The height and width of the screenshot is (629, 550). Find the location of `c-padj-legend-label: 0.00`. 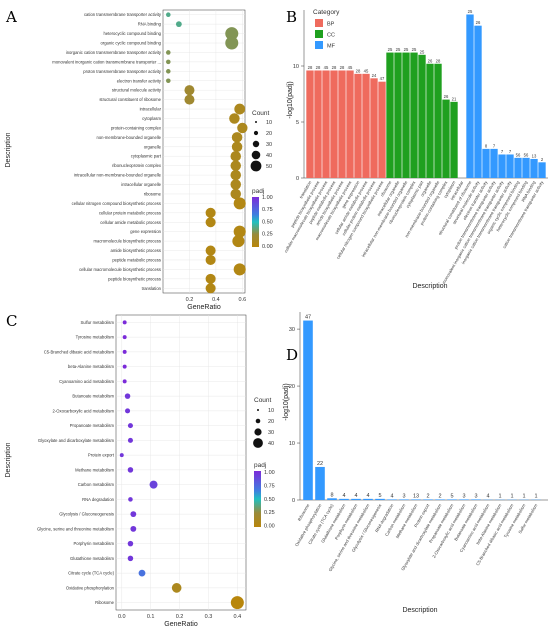

c-padj-legend-label: 0.00 is located at coordinates (269, 527).